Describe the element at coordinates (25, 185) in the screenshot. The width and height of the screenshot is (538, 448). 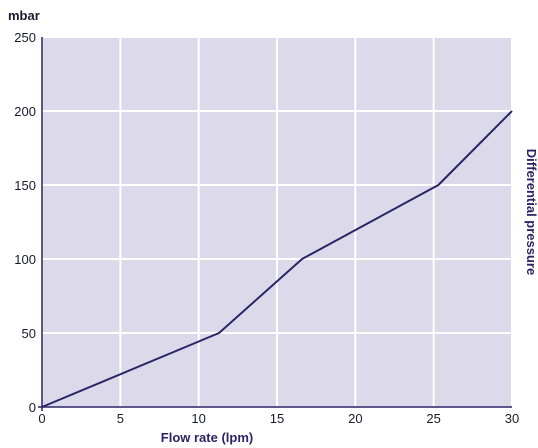
I see `y-tick-label: 150` at that location.